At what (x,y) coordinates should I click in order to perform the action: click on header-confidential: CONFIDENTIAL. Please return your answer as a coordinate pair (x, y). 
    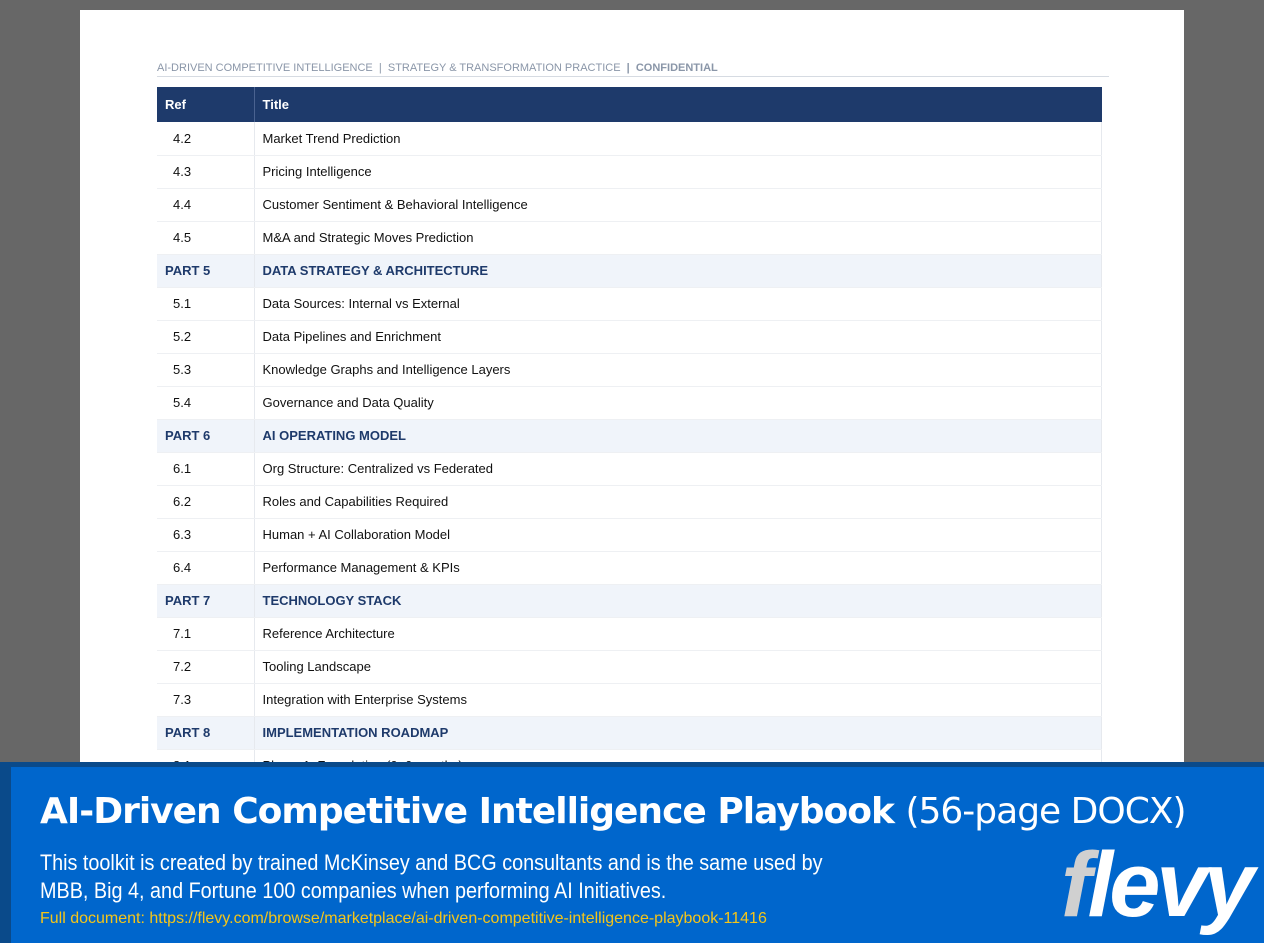
    Looking at the image, I should click on (676, 68).